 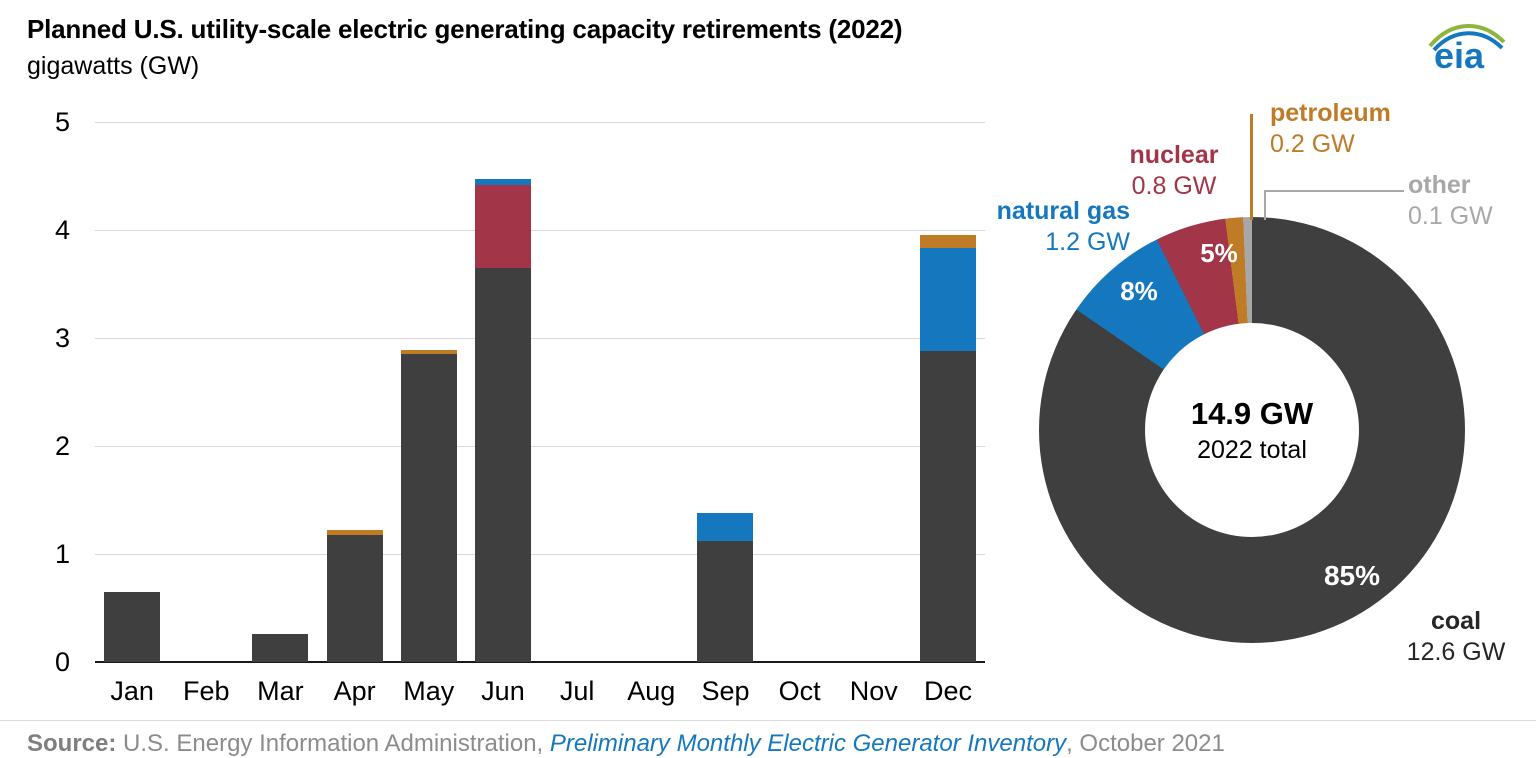 What do you see at coordinates (354, 691) in the screenshot?
I see `x-tick-label-apr: Apr` at bounding box center [354, 691].